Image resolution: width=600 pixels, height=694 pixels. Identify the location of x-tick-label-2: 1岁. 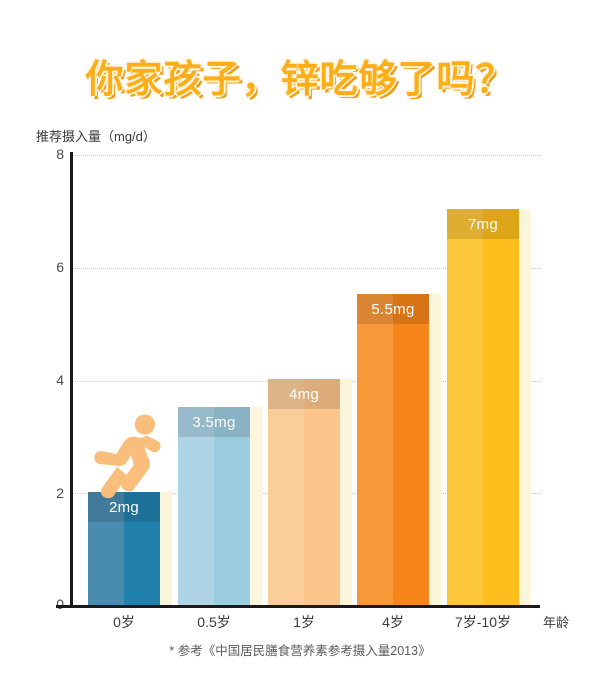
(304, 622).